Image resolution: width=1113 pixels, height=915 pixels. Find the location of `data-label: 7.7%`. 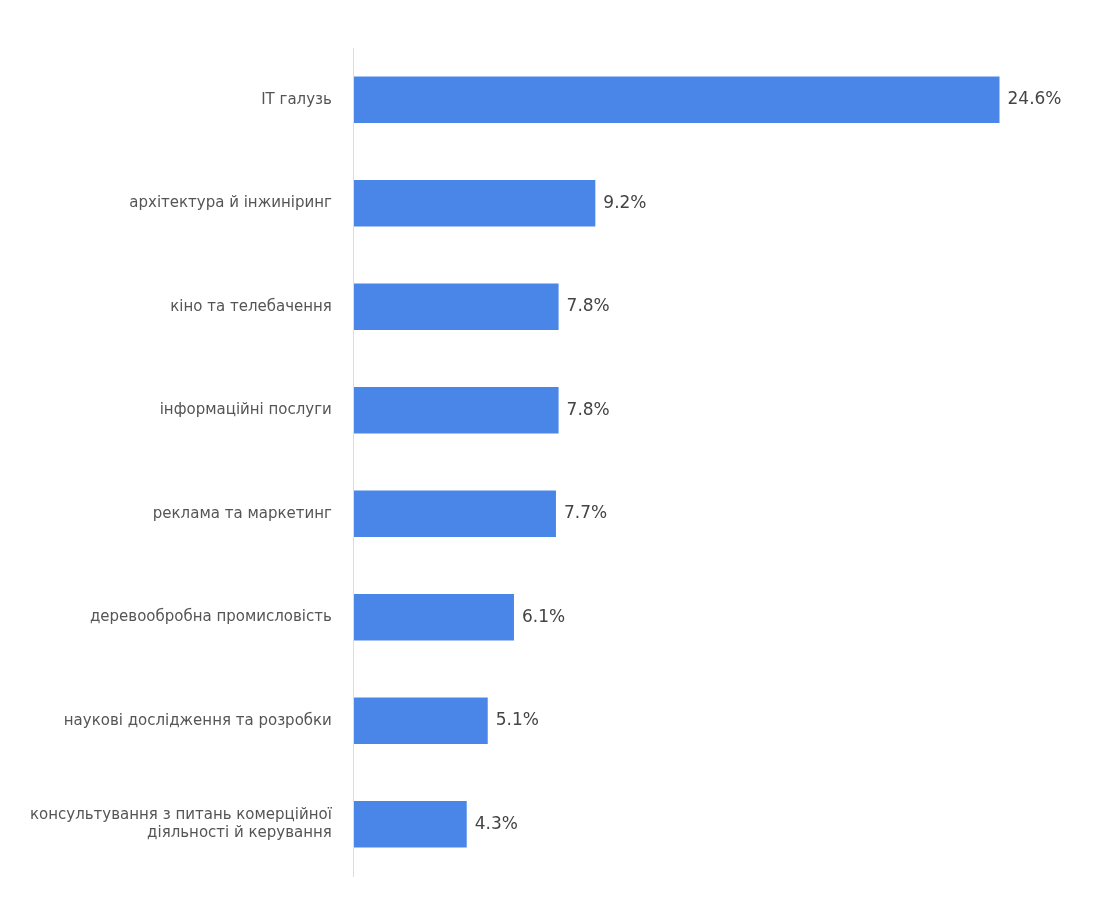

data-label: 7.7% is located at coordinates (585, 512).